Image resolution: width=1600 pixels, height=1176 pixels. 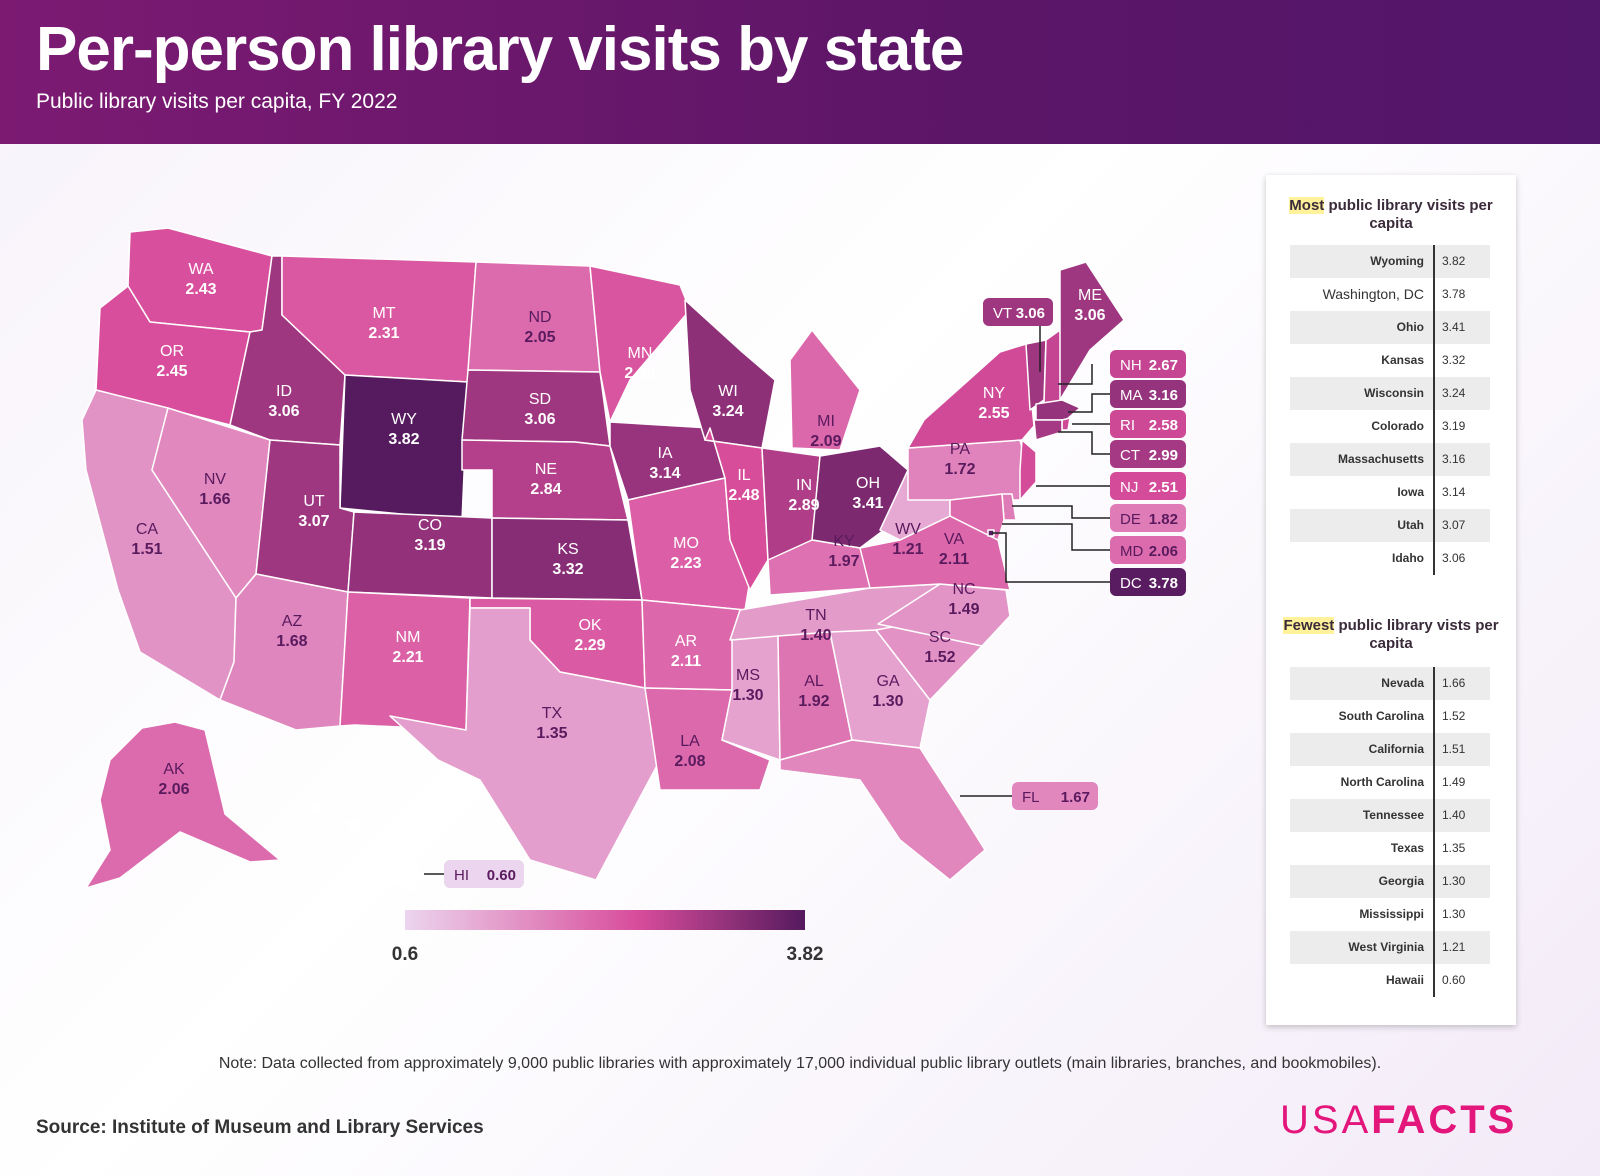 I want to click on callout-line-nh, so click(x=1075, y=374).